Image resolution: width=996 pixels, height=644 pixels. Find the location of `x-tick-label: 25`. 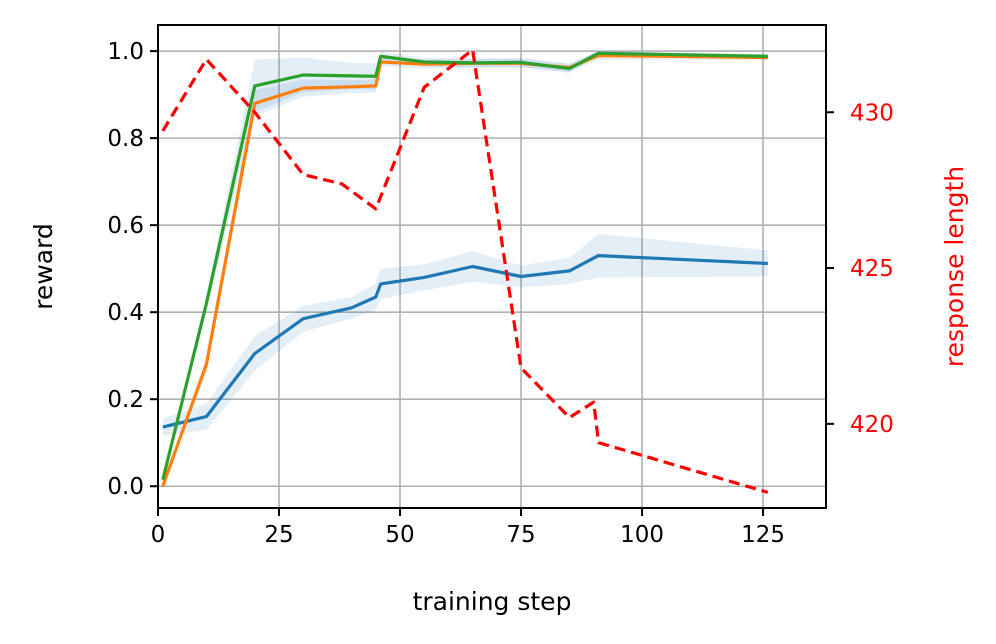

x-tick-label: 25 is located at coordinates (278, 535).